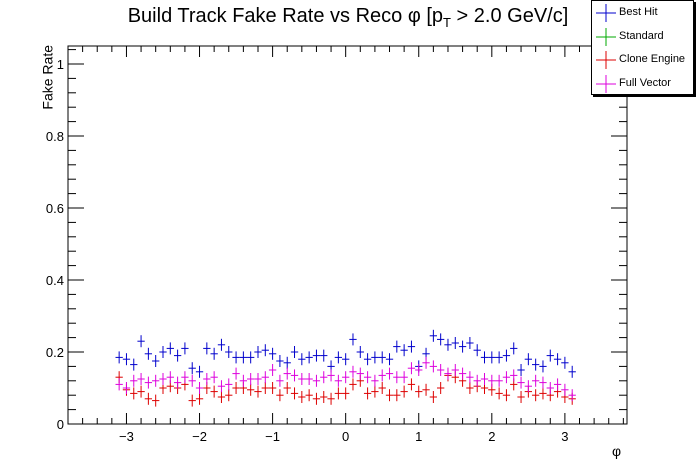 The height and width of the screenshot is (472, 696). What do you see at coordinates (652, 59) in the screenshot?
I see `legend-label-clone-engine: Clone Engine` at bounding box center [652, 59].